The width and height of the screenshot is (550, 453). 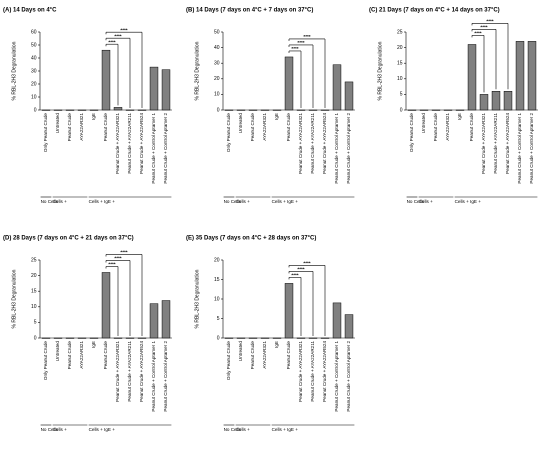 I want to click on y-tick-label: 30, so click(x=217, y=64).